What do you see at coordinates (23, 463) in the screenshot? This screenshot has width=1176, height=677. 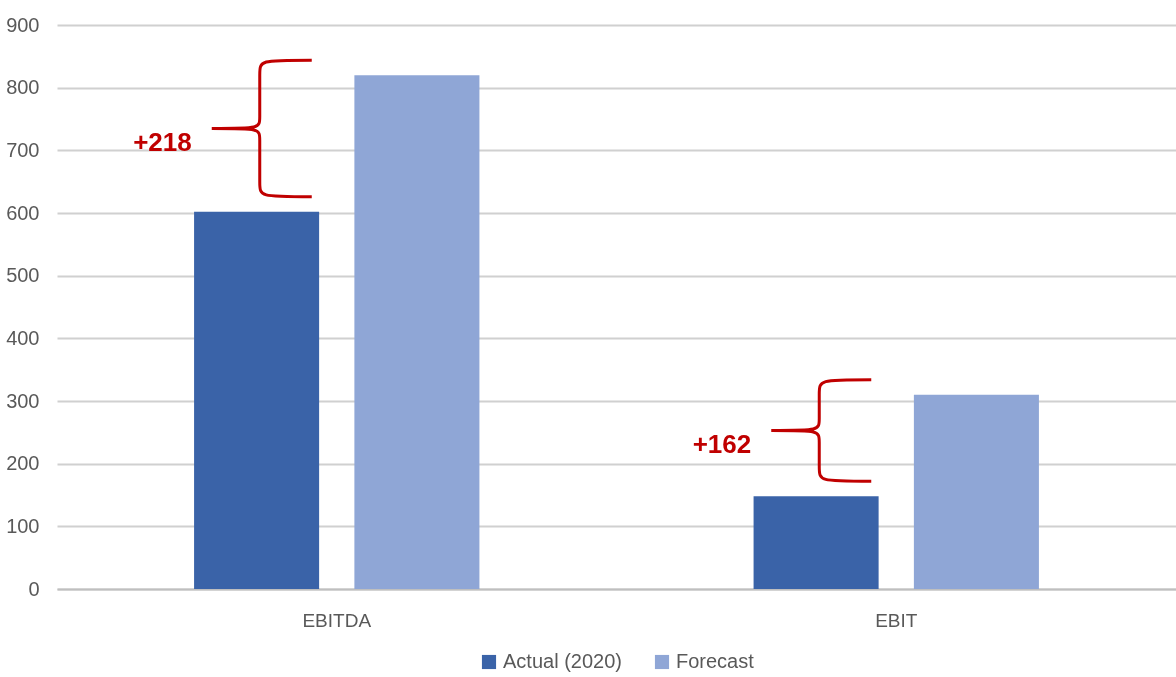 I see `y-tick-label: 200` at bounding box center [23, 463].